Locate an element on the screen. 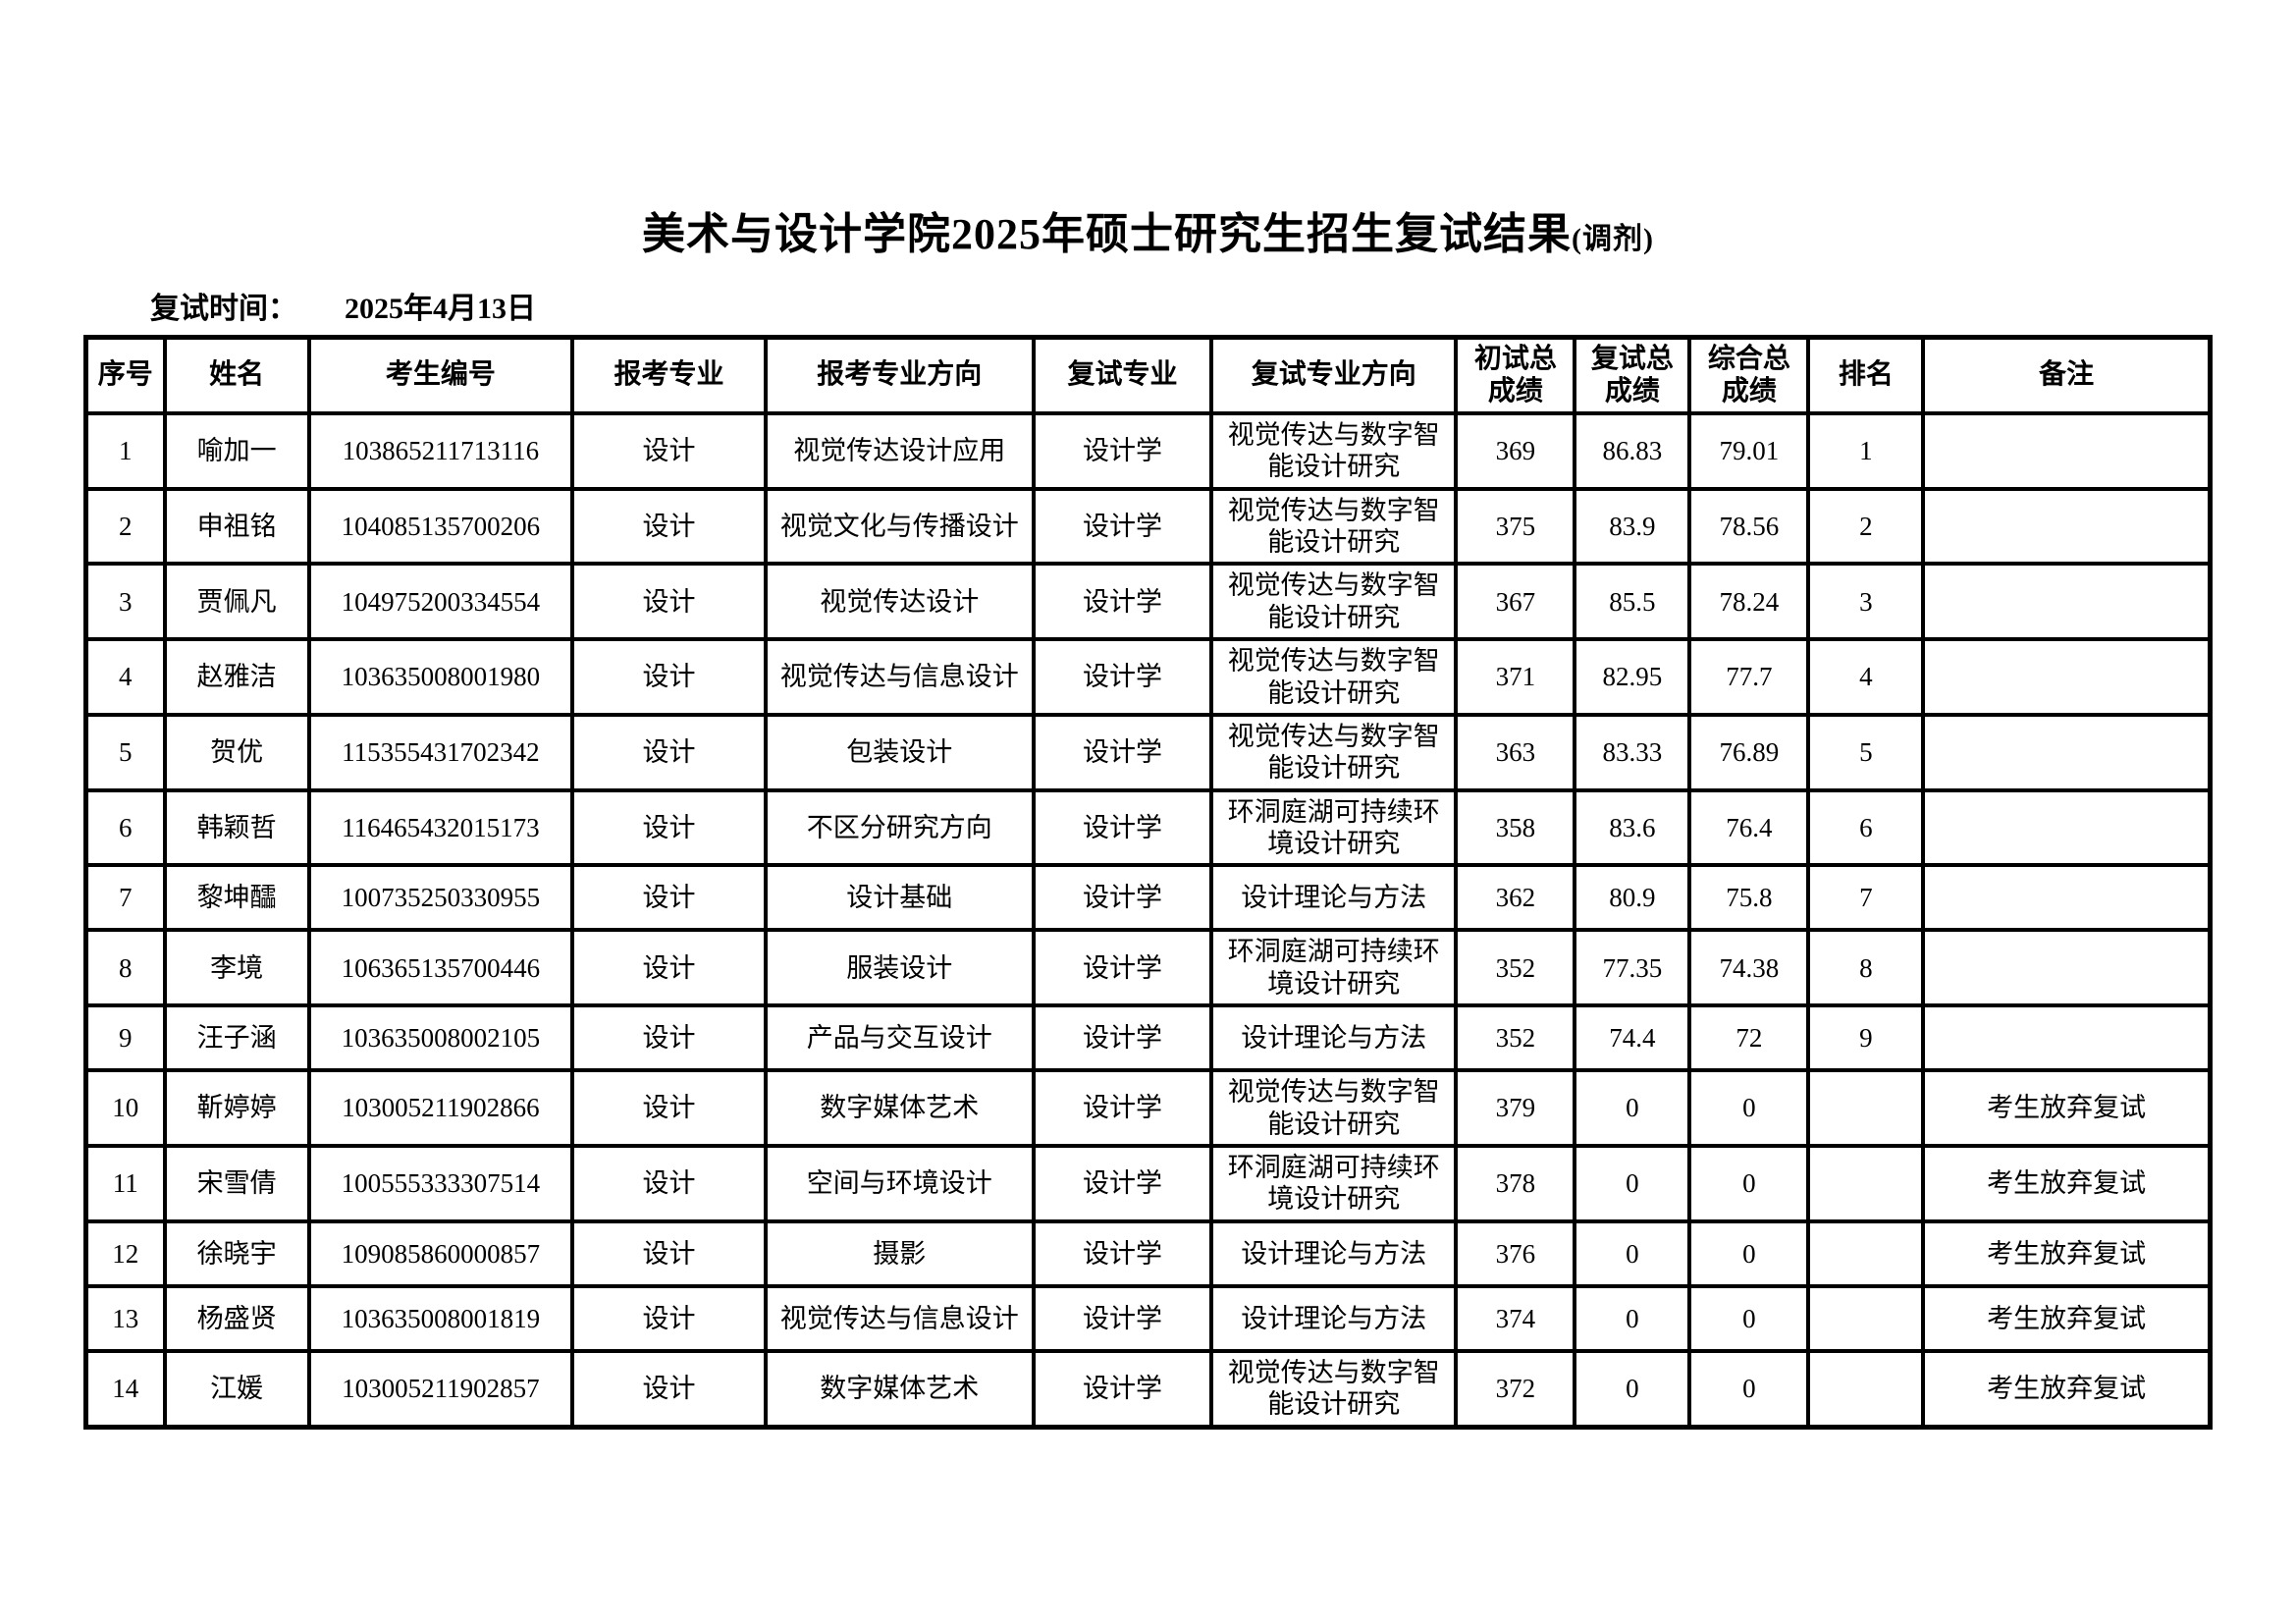 The height and width of the screenshot is (1624, 2296). table-cell: 83.9 is located at coordinates (1632, 526).